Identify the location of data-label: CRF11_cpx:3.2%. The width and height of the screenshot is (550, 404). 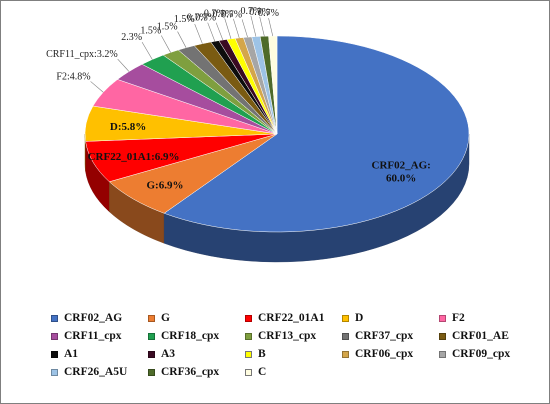
(82, 54).